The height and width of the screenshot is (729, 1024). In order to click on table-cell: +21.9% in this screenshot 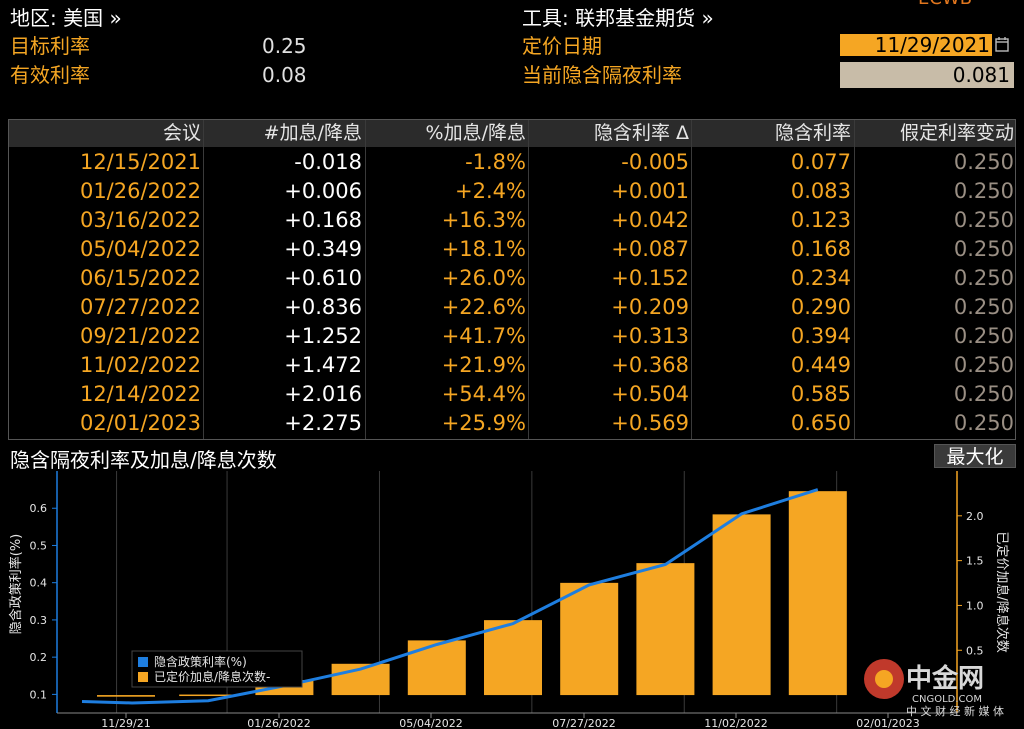, I will do `click(483, 365)`.